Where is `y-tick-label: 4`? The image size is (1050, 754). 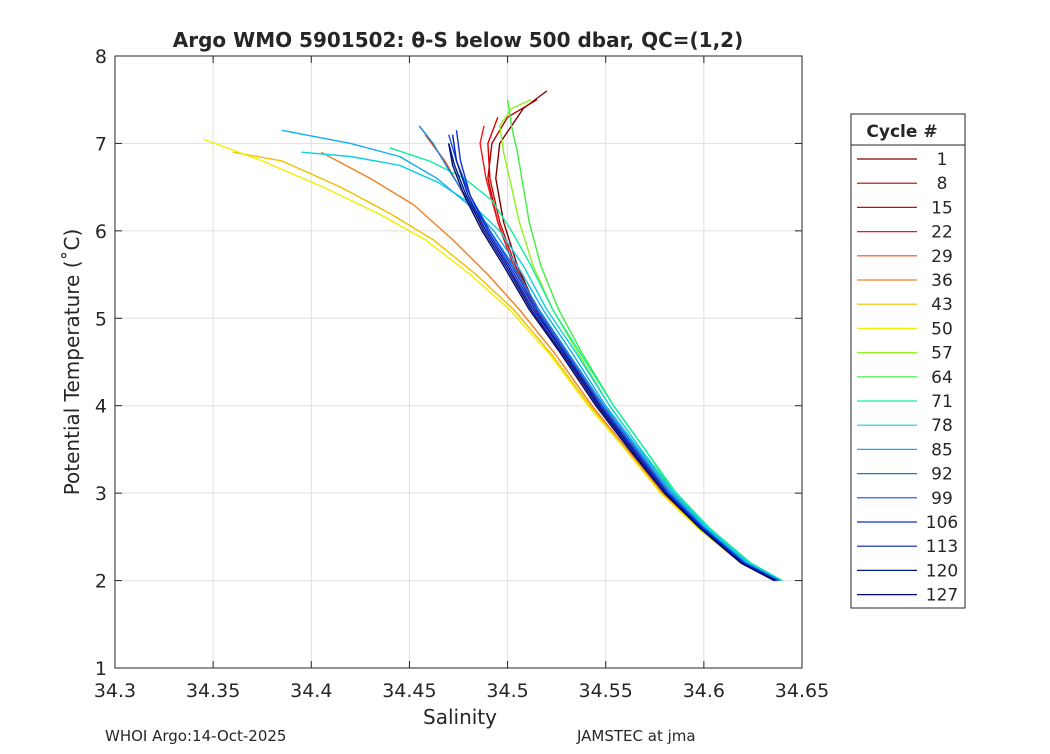 y-tick-label: 4 is located at coordinates (101, 407).